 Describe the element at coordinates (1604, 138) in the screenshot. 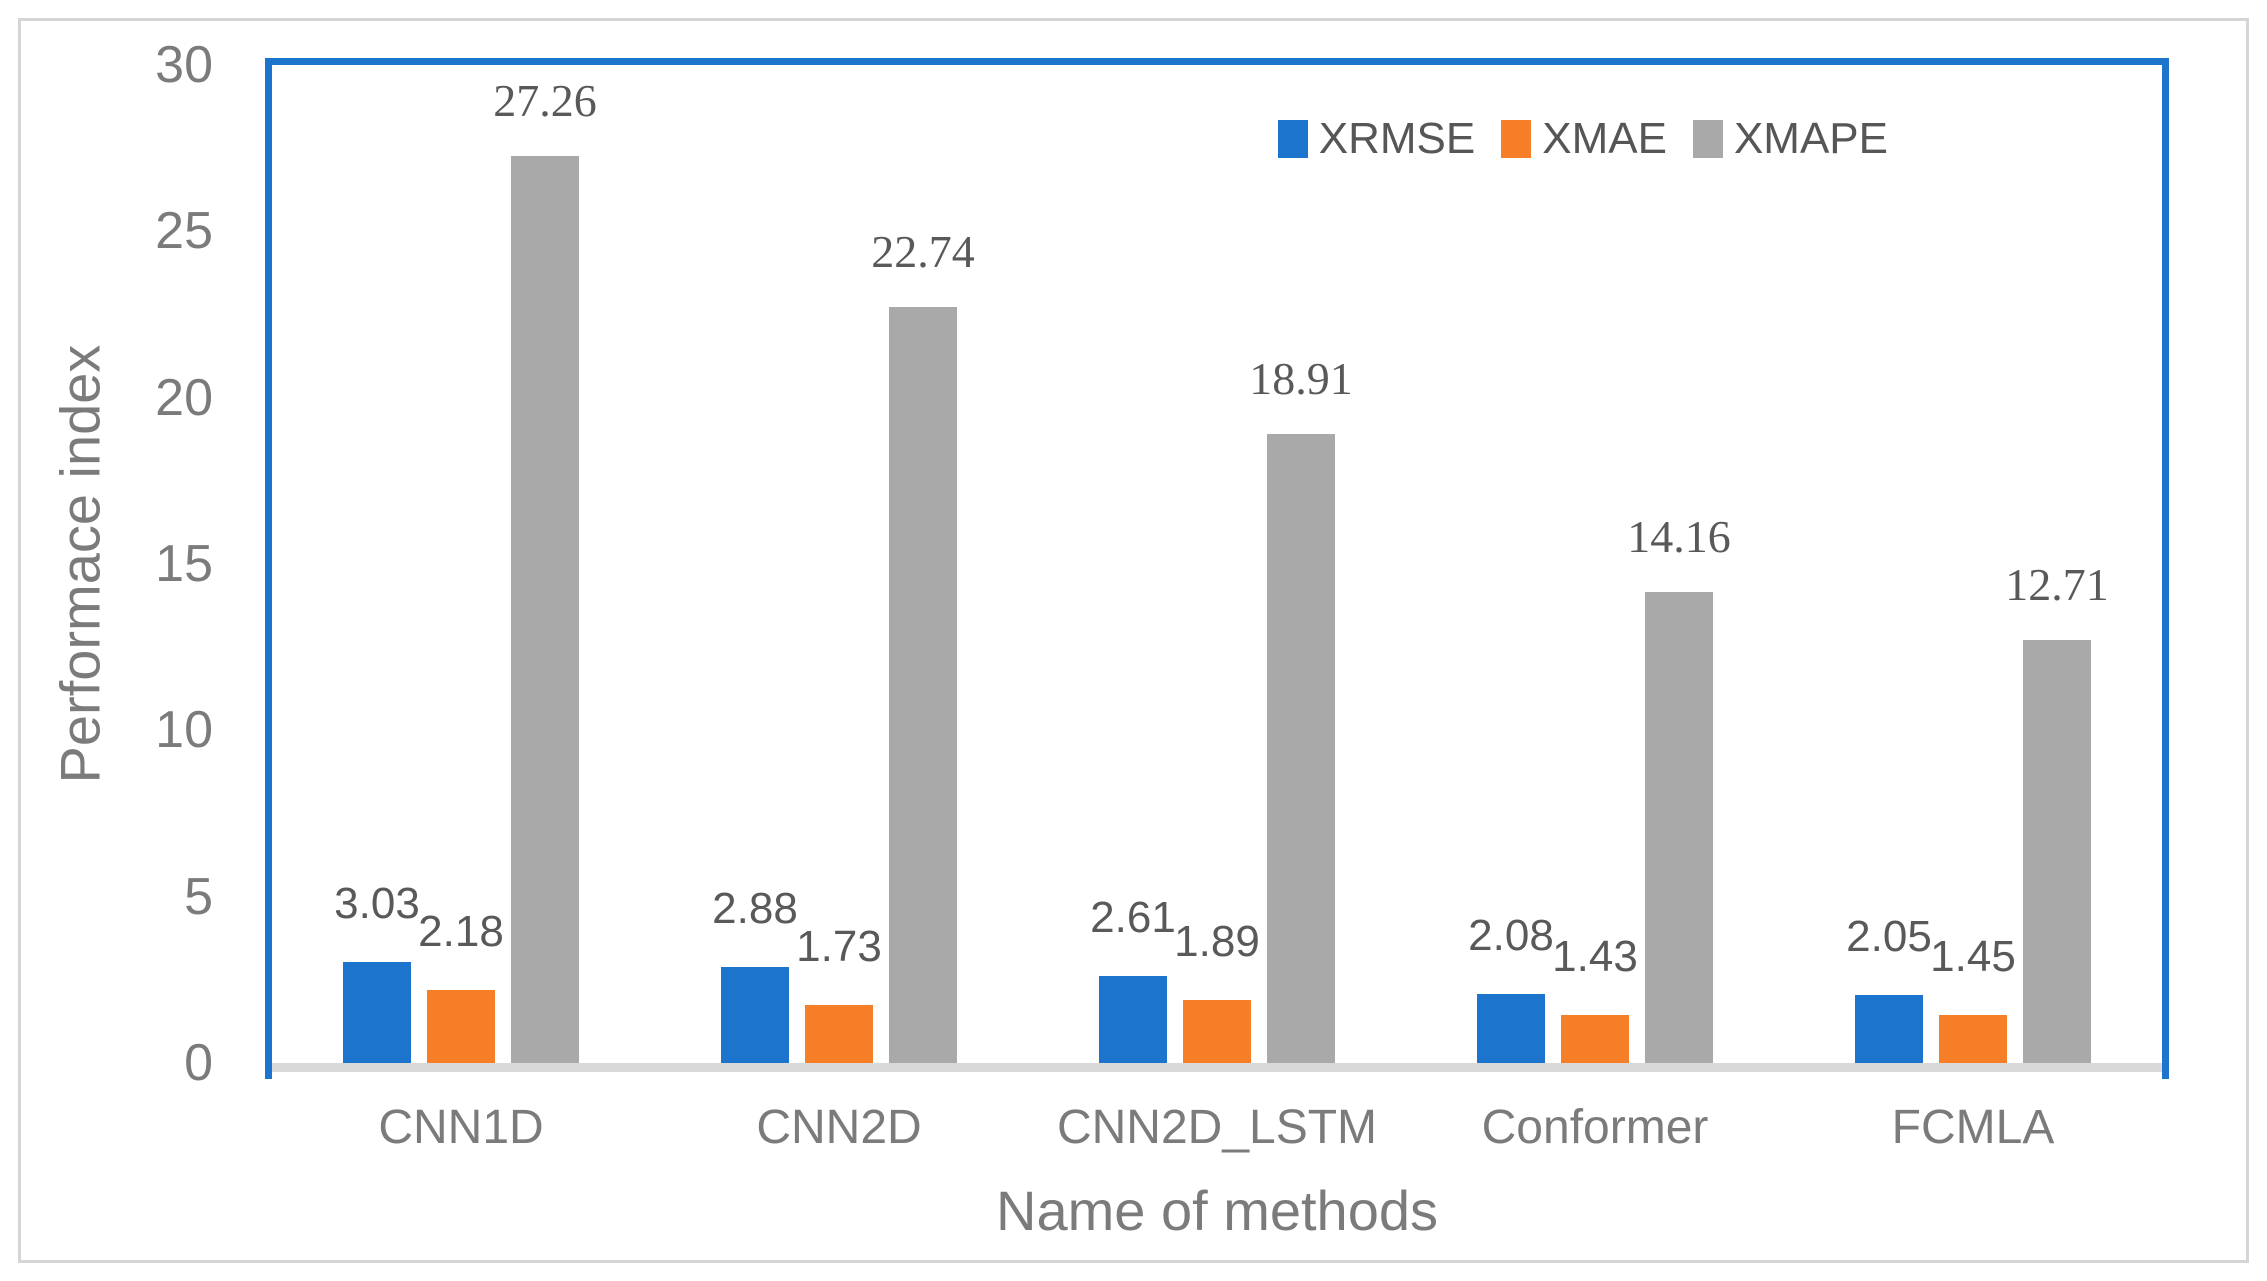

I see `legend-label-xmae: XMAE` at that location.